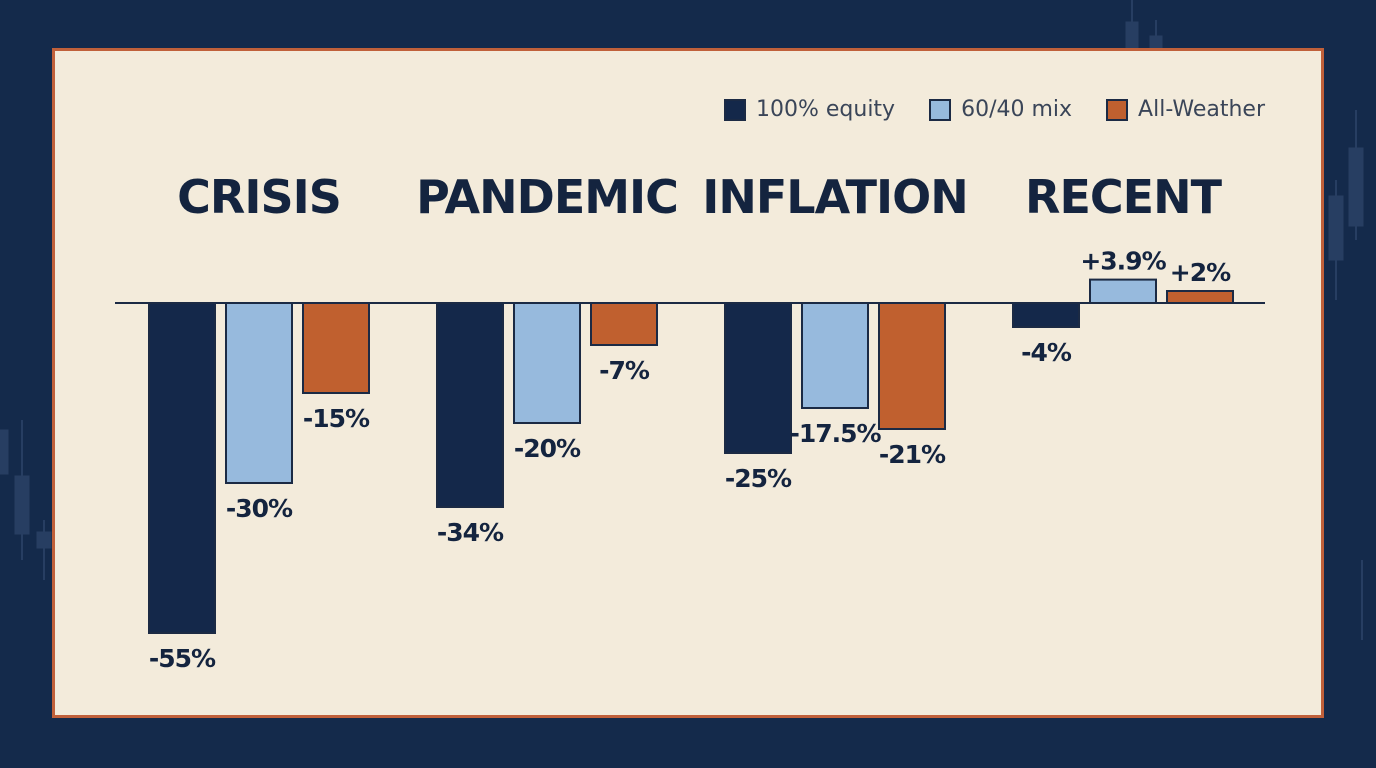 This screenshot has height=768, width=1376. What do you see at coordinates (624, 370) in the screenshot?
I see `data-label-pandemic-2: -7%` at bounding box center [624, 370].